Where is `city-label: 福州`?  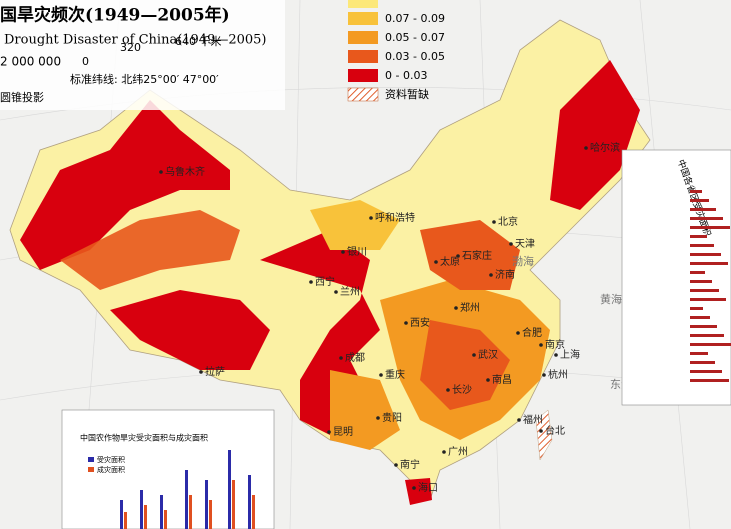
city-label: 福州 is located at coordinates (533, 419).